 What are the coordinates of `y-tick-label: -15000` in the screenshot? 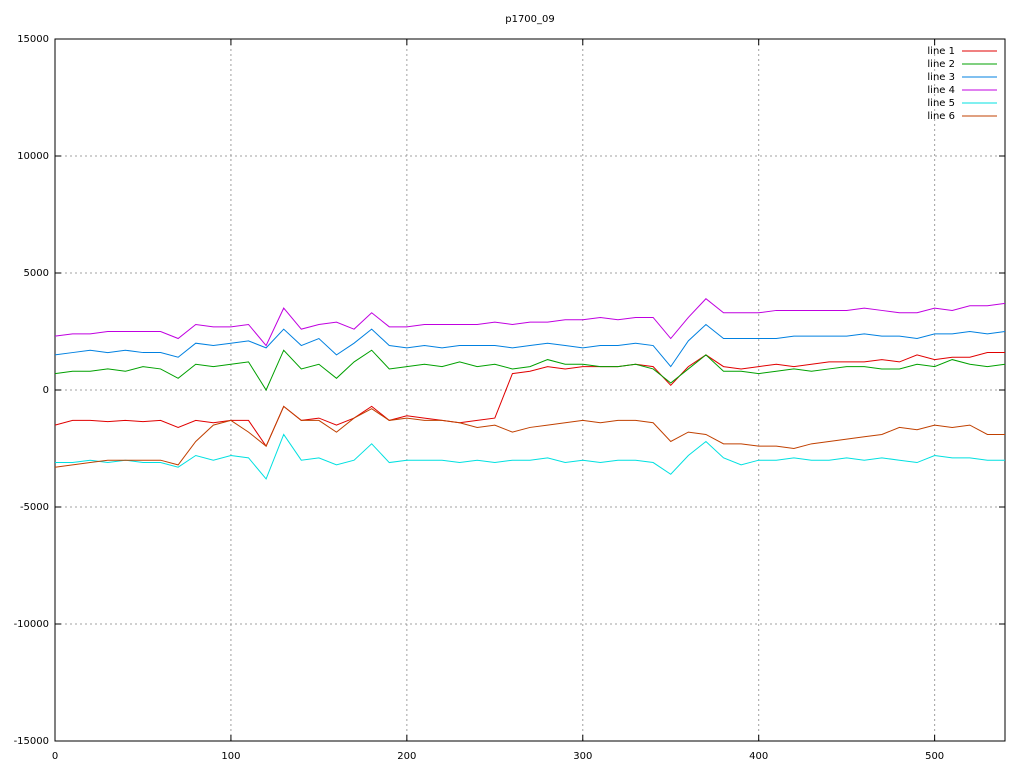 It's located at (31, 741).